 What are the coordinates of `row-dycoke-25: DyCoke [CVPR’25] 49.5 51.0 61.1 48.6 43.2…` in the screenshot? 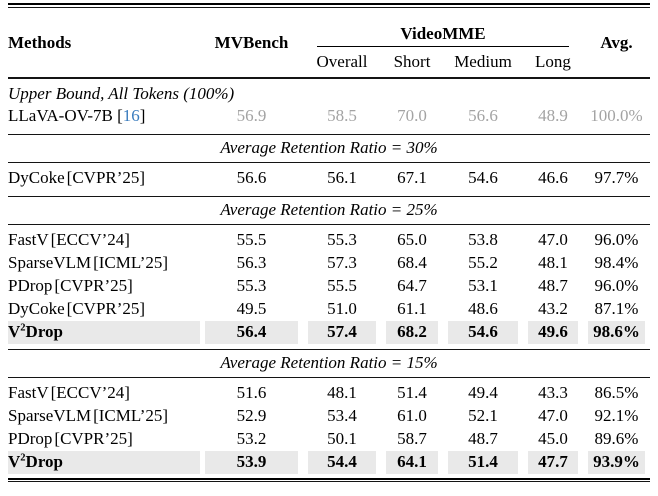 It's located at (329, 309).